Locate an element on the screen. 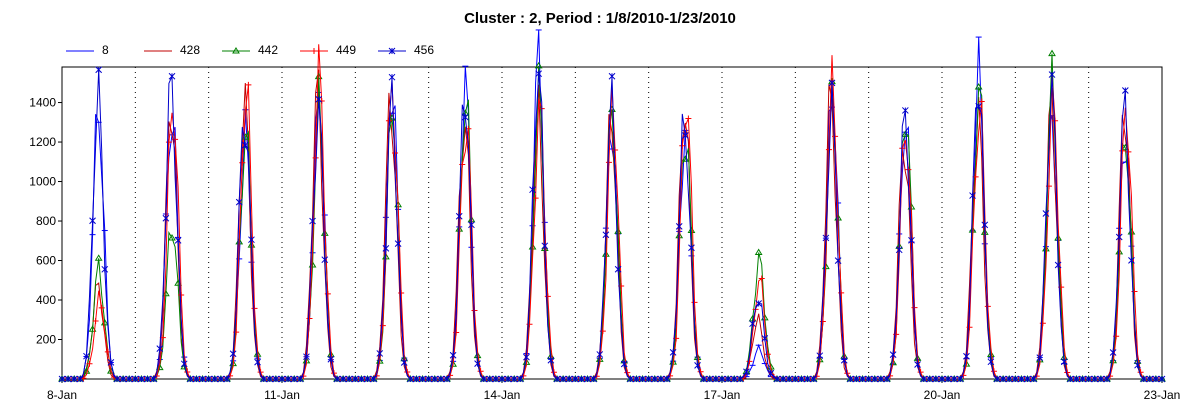 The height and width of the screenshot is (420, 1200). legend-label: 456 is located at coordinates (424, 50).